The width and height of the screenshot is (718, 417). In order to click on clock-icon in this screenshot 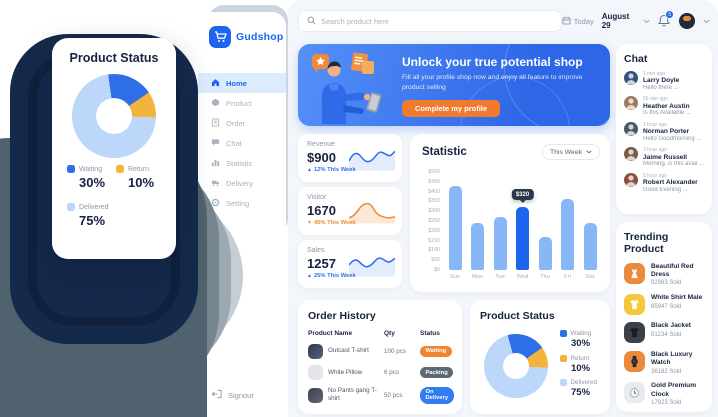, I will do `click(634, 393)`.